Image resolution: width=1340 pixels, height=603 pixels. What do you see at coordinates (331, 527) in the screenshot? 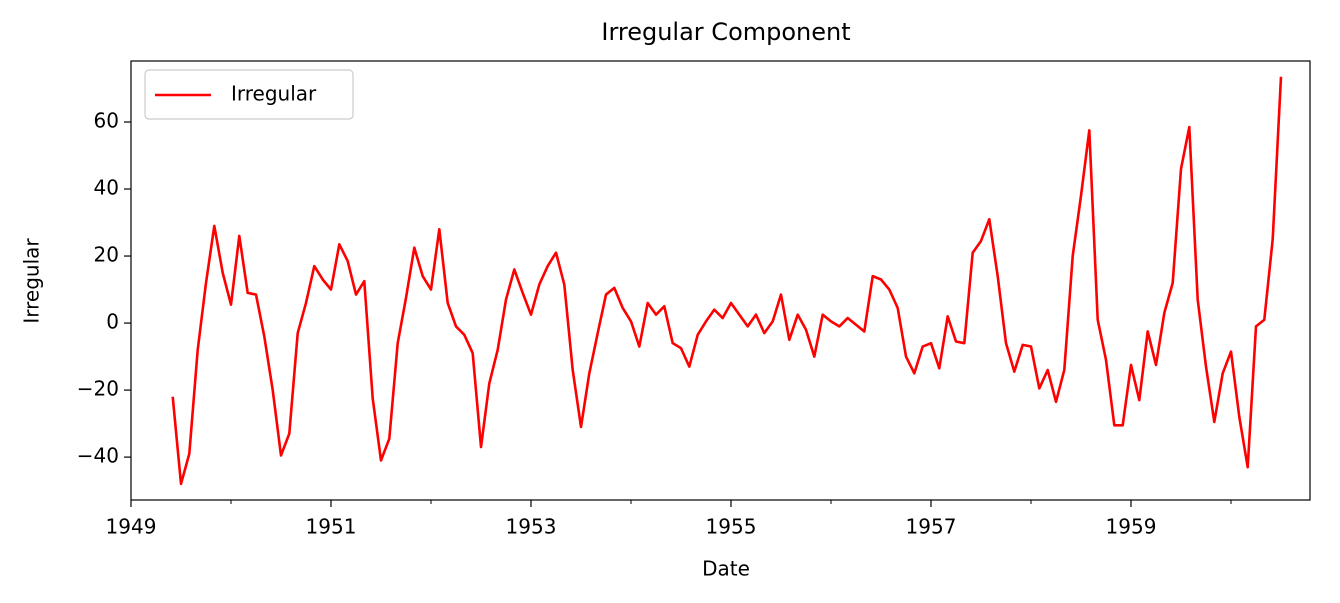
I see `x-tick-label: 1951` at bounding box center [331, 527].